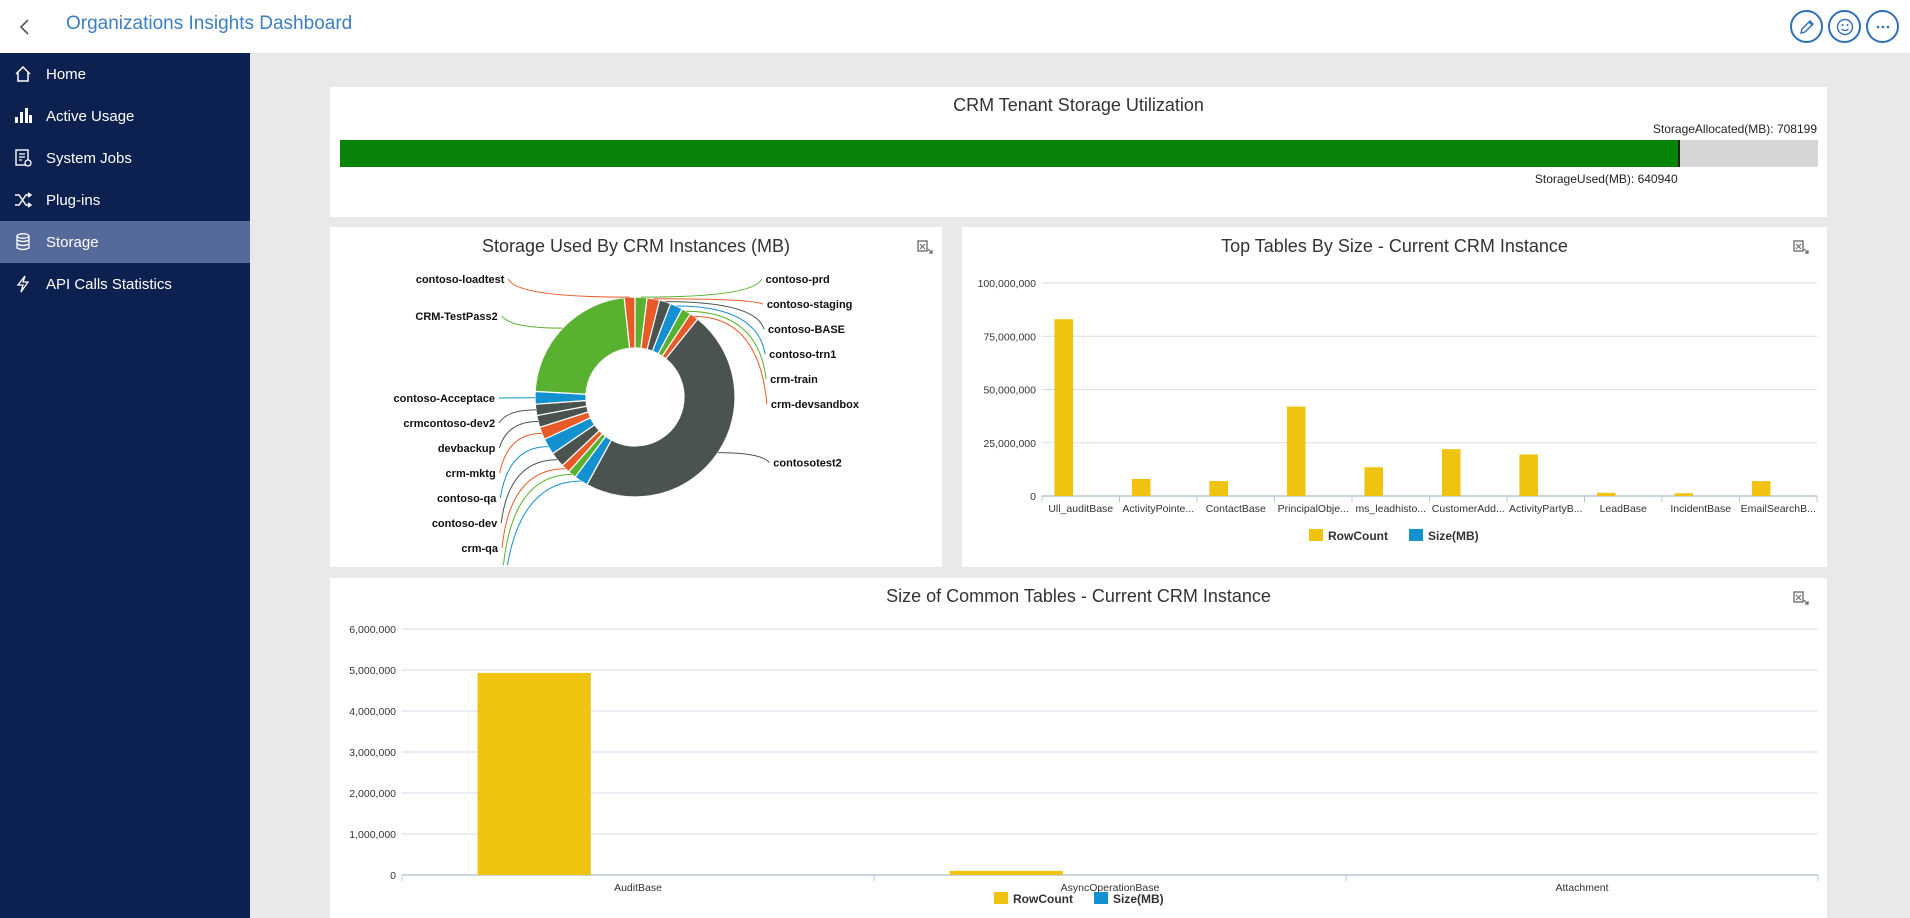 The image size is (1910, 918). Describe the element at coordinates (1844, 26) in the screenshot. I see `feedback-button` at that location.